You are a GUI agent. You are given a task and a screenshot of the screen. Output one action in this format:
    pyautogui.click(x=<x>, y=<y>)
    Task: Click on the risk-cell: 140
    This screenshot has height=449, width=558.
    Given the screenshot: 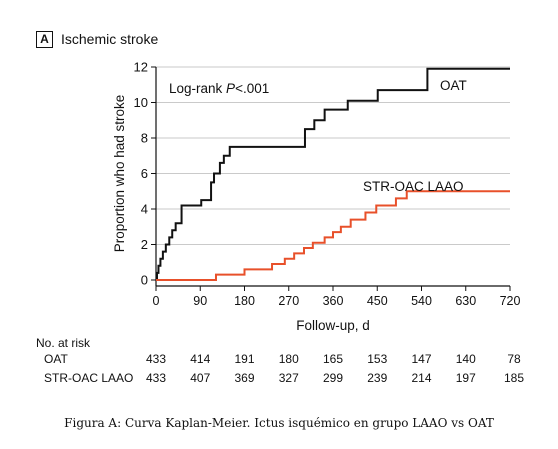 What is the action you would take?
    pyautogui.click(x=465, y=359)
    